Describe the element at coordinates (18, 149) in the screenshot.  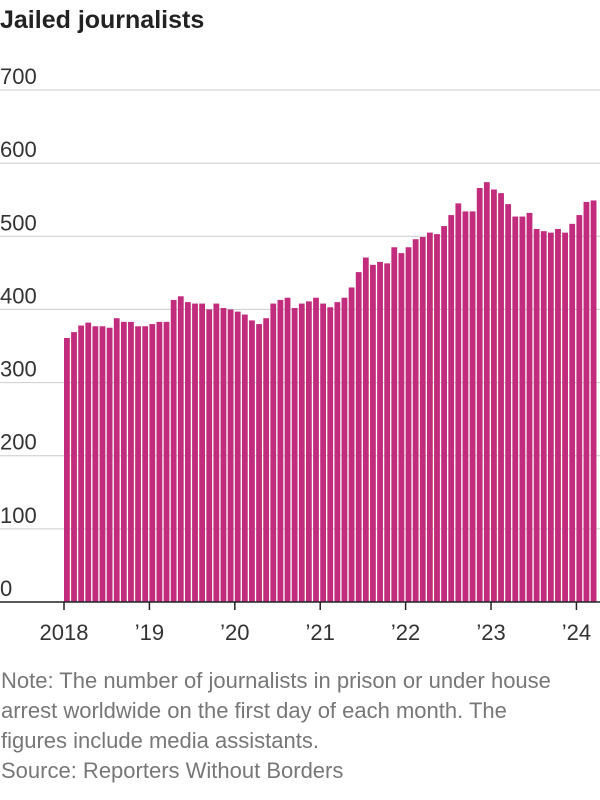
I see `y-tick-label: 600` at that location.